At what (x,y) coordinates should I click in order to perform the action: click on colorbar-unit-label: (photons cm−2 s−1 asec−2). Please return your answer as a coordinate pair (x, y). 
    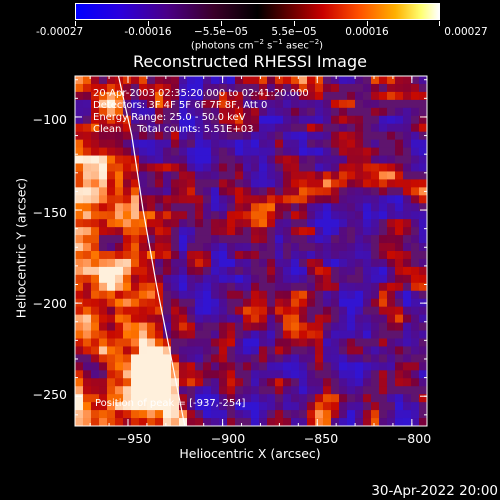
    Looking at the image, I should click on (257, 45).